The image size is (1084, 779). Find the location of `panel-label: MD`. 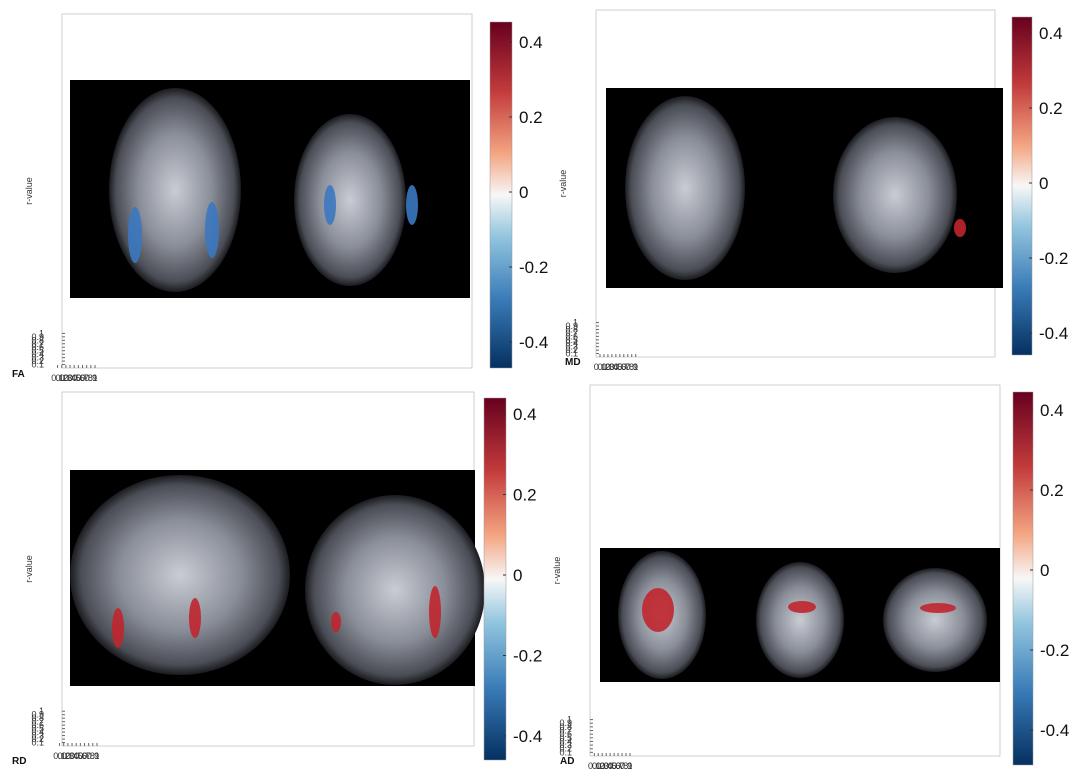

panel-label: MD is located at coordinates (573, 362).